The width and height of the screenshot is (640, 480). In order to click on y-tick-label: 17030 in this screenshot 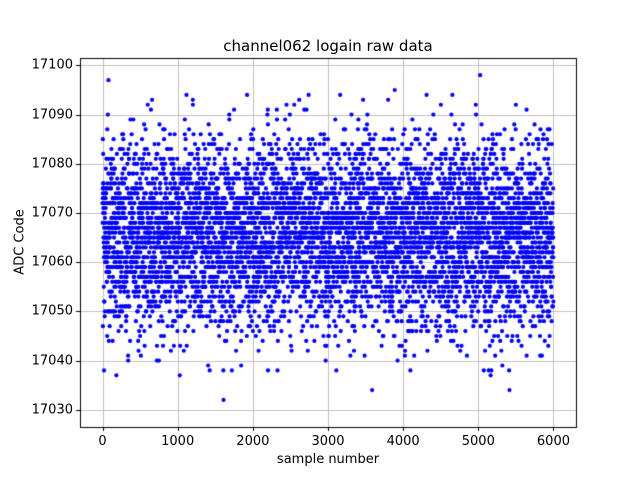, I will do `click(52, 410)`.